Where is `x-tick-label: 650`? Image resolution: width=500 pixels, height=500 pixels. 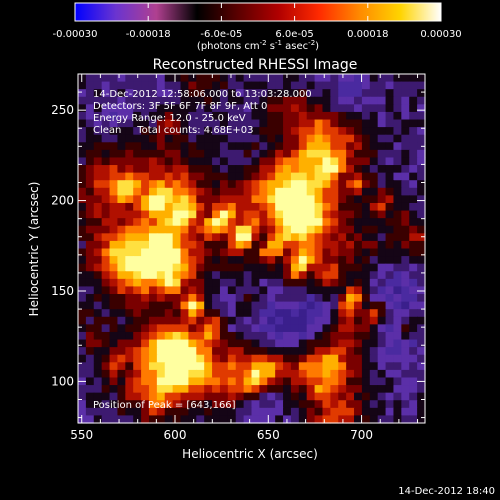
x-tick-label: 650 is located at coordinates (268, 435).